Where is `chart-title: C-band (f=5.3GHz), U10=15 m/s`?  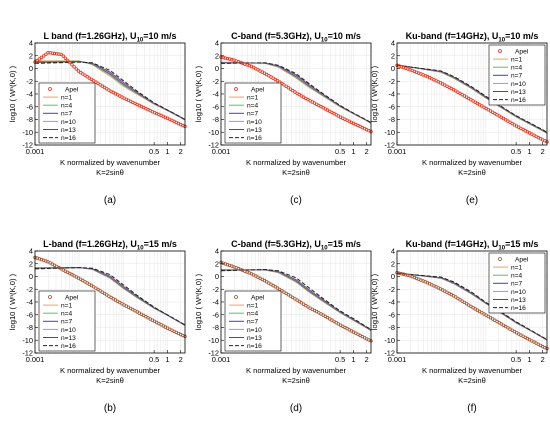 chart-title: C-band (f=5.3GHz), U10=15 m/s is located at coordinates (296, 245).